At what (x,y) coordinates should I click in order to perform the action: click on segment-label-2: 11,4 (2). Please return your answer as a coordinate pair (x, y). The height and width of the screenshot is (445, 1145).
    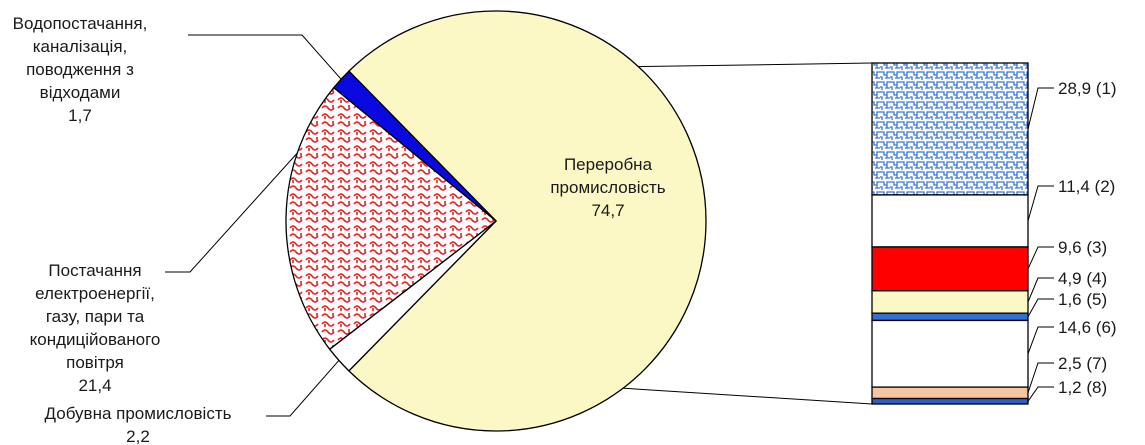
    Looking at the image, I should click on (1086, 186).